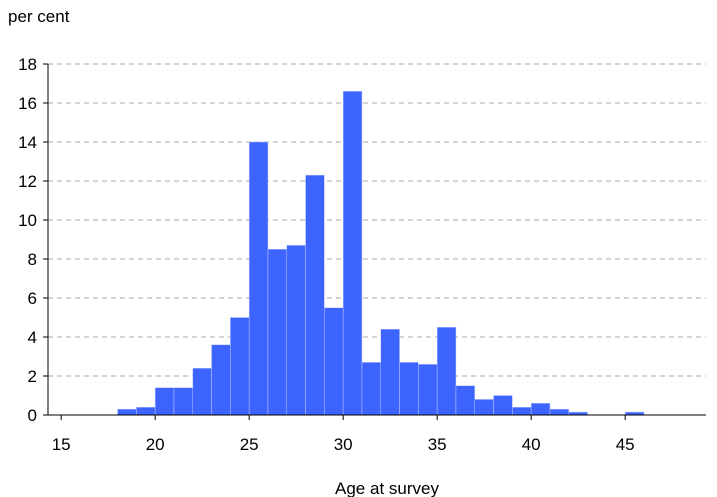 Image resolution: width=717 pixels, height=497 pixels. I want to click on y-axis-title: per cent, so click(39, 16).